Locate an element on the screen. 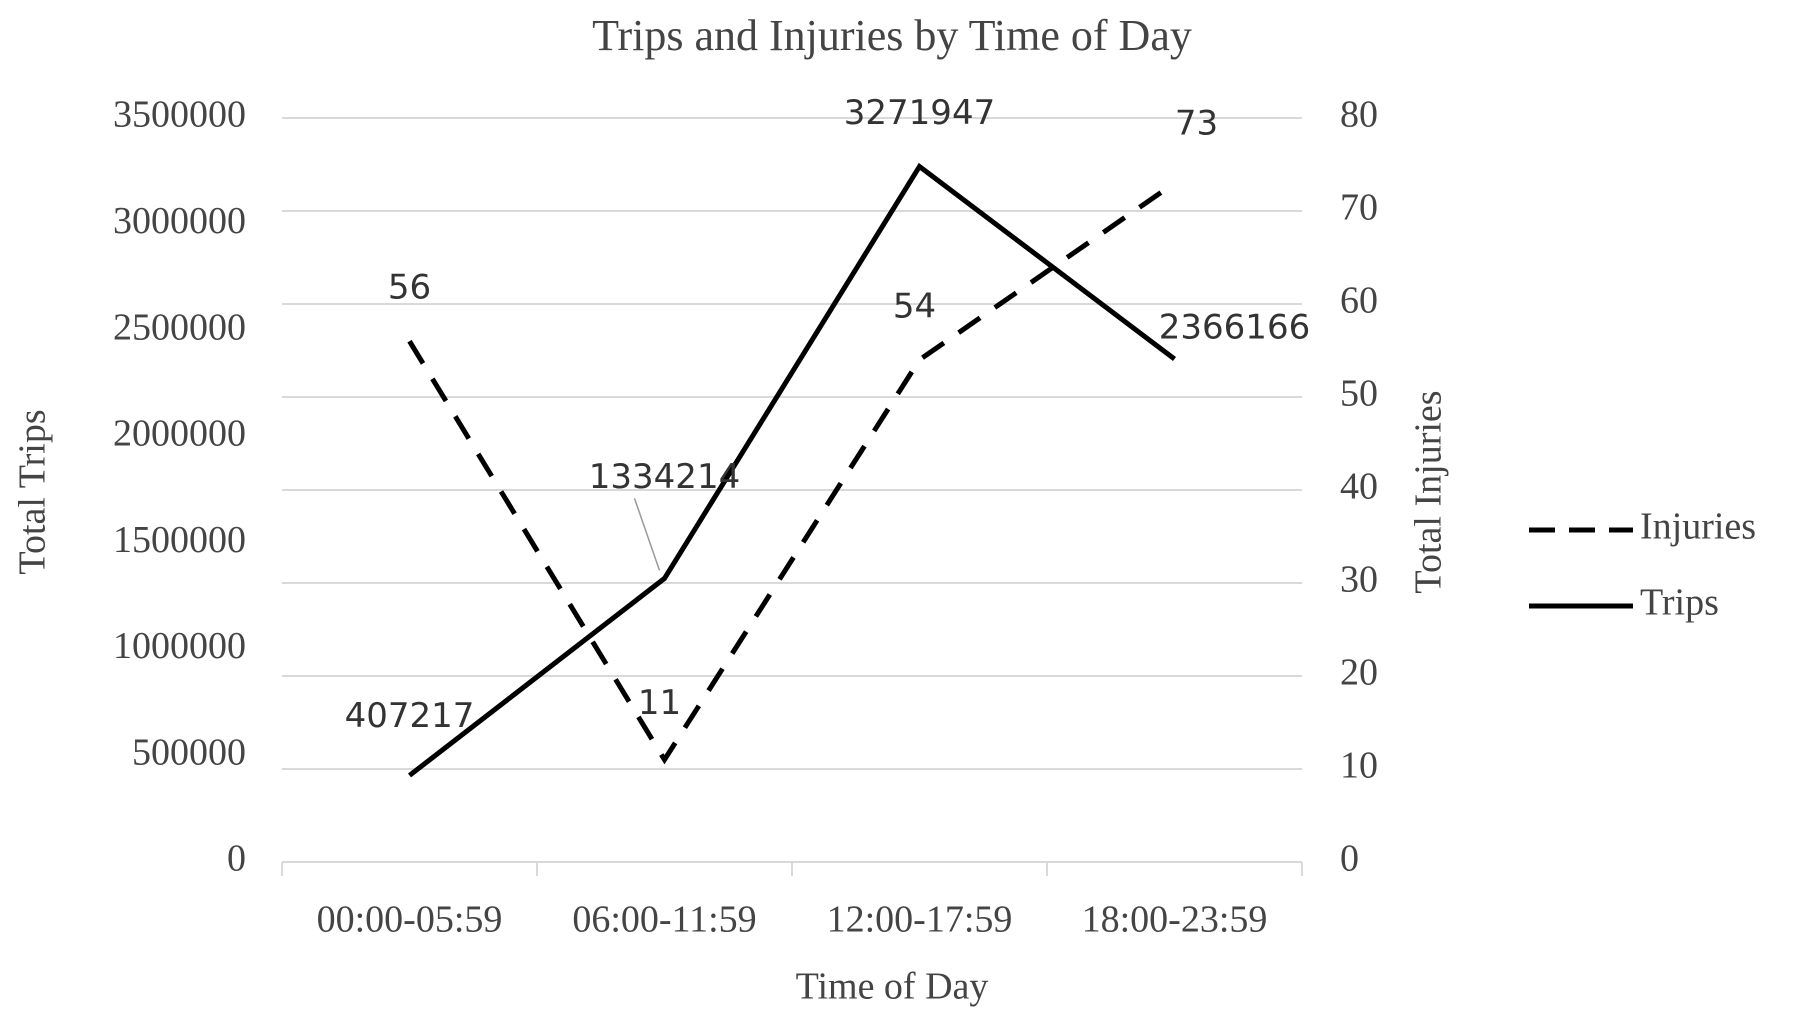  y-tick-label: 500000 is located at coordinates (189, 752).